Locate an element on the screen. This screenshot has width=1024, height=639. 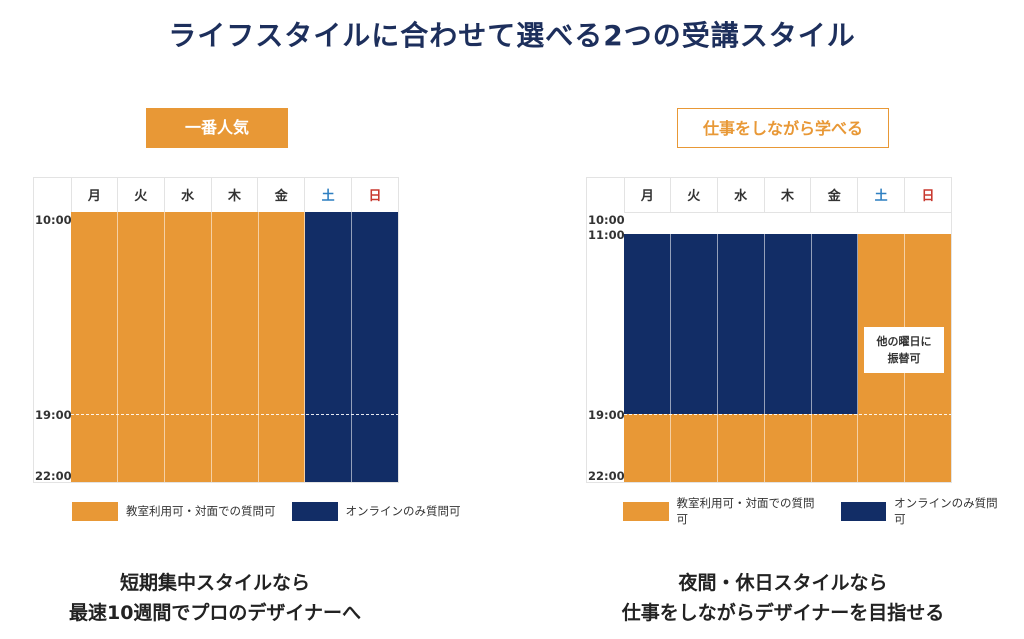
time-label-second: 11:00 is located at coordinates (606, 235).